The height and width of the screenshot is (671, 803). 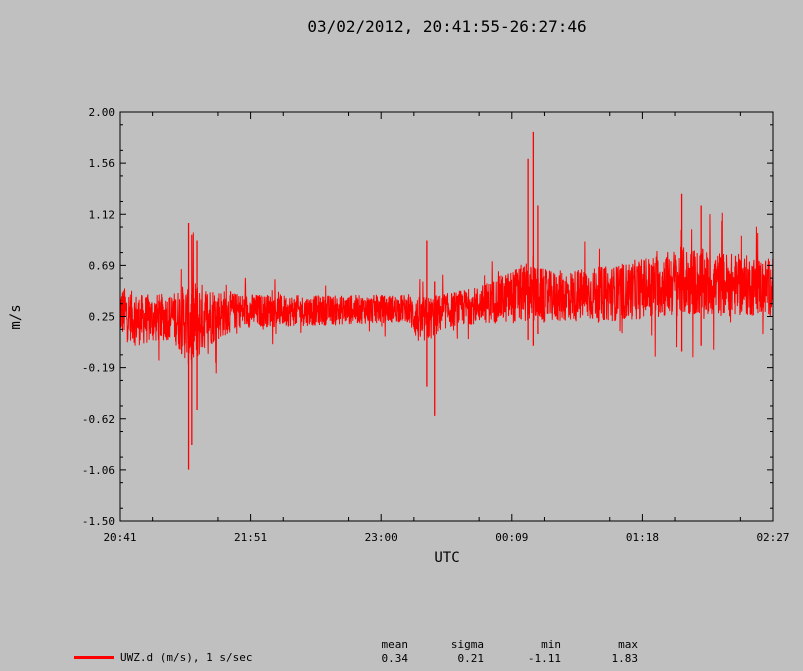 What do you see at coordinates (98, 419) in the screenshot?
I see `y-tick-label: -0.62` at bounding box center [98, 419].